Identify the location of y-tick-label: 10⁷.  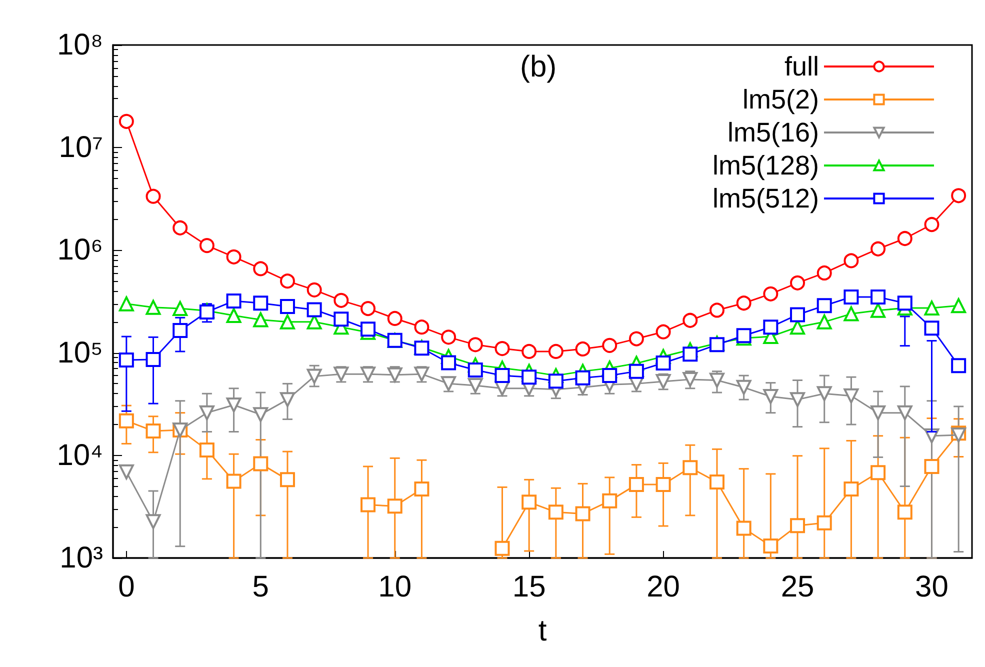
(80, 147).